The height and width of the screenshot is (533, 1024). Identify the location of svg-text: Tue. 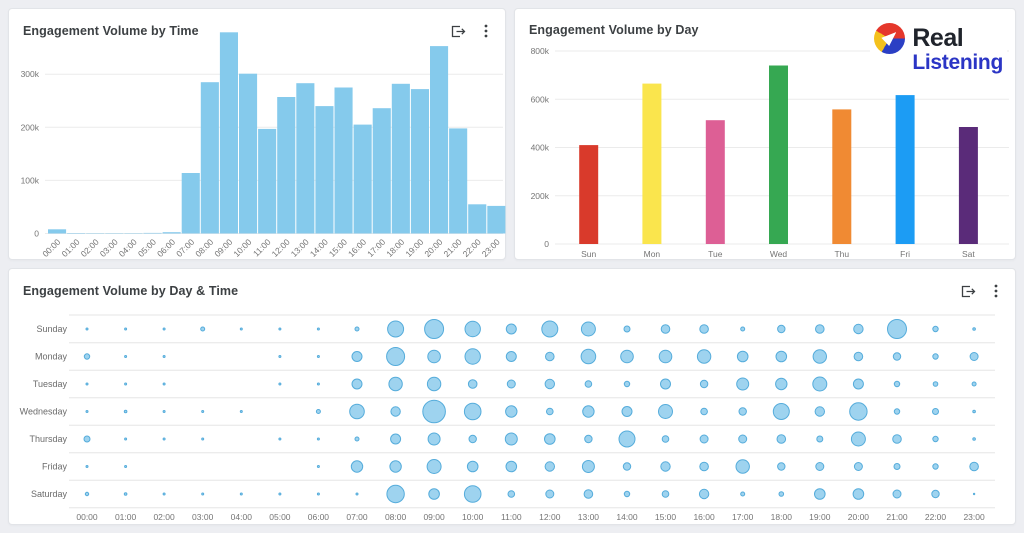
(715, 254).